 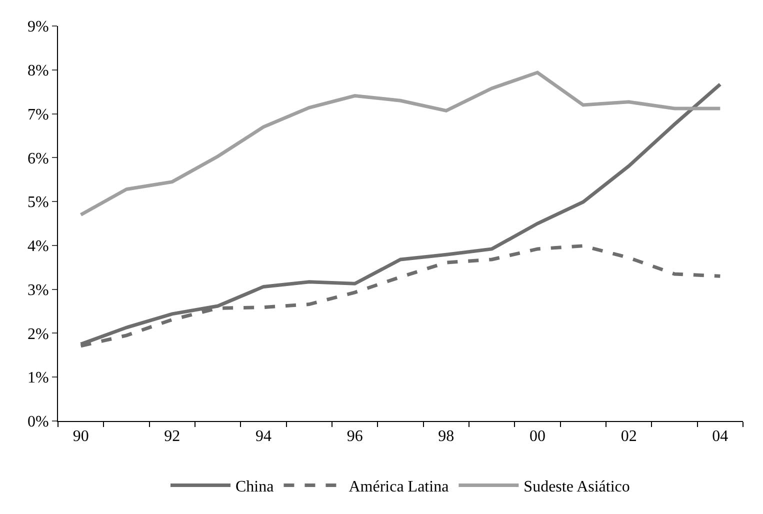 What do you see at coordinates (38, 115) in the screenshot?
I see `y-tick-label: 7%` at bounding box center [38, 115].